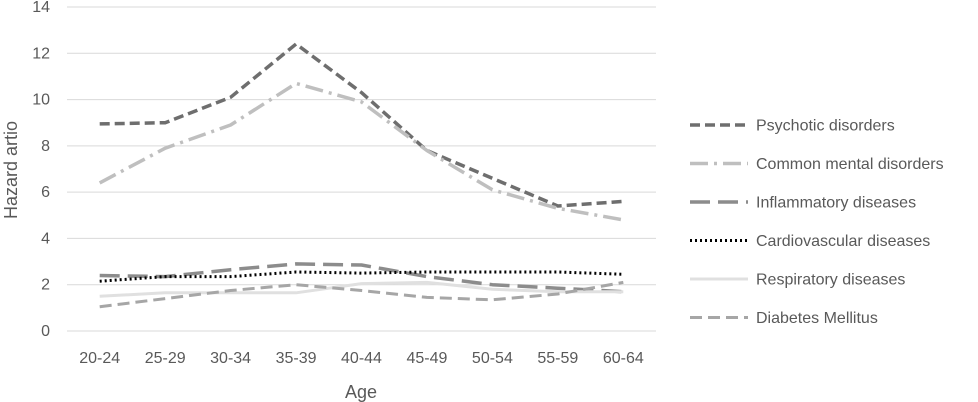 Image resolution: width=978 pixels, height=402 pixels. I want to click on legend-label: Cardiovascular diseases, so click(843, 241).